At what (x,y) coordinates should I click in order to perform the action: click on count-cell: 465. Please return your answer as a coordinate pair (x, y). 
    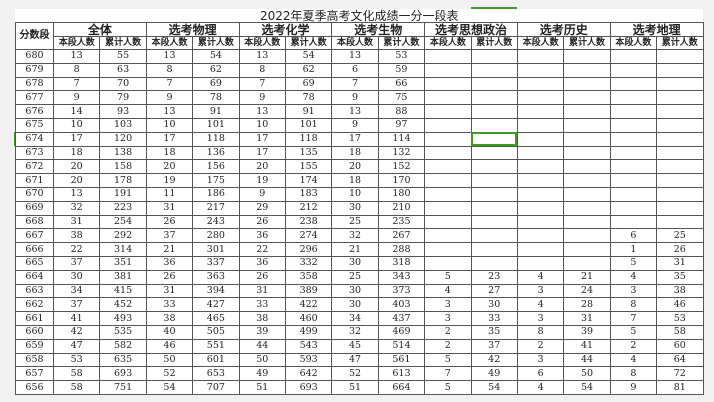
    Looking at the image, I should click on (216, 318).